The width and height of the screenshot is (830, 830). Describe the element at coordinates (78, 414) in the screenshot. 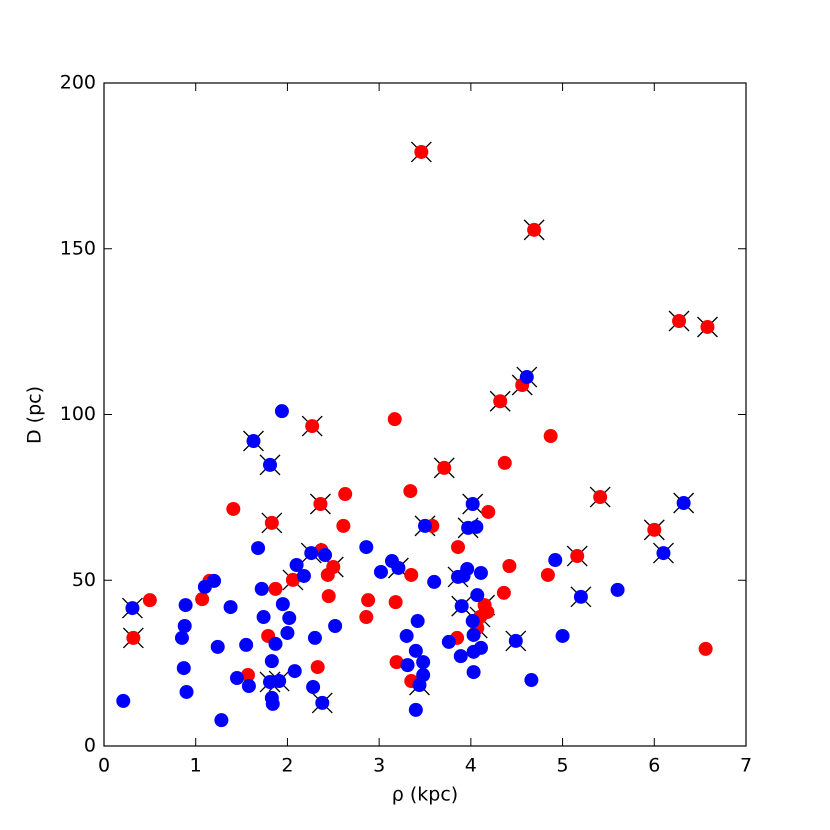

I see `y-tick-label: 100` at that location.